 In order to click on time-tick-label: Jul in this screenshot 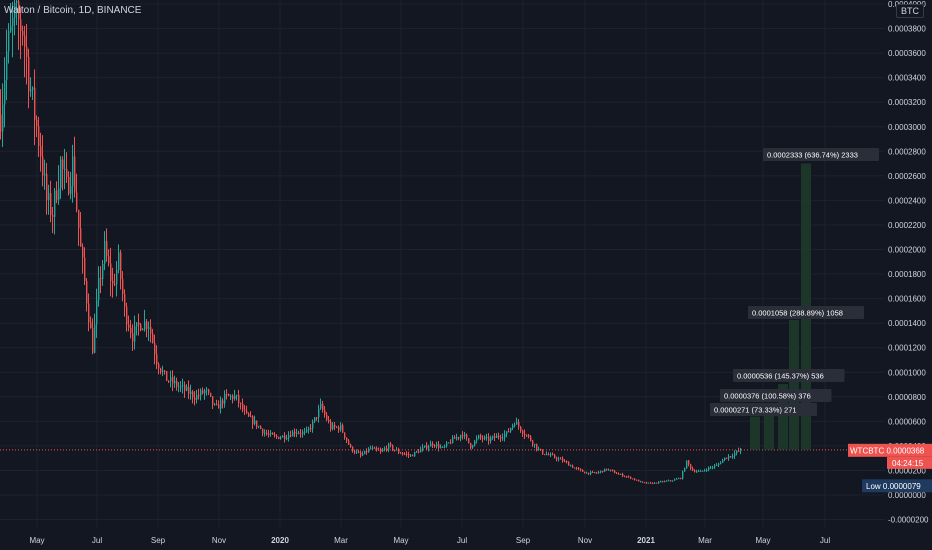, I will do `click(97, 540)`.